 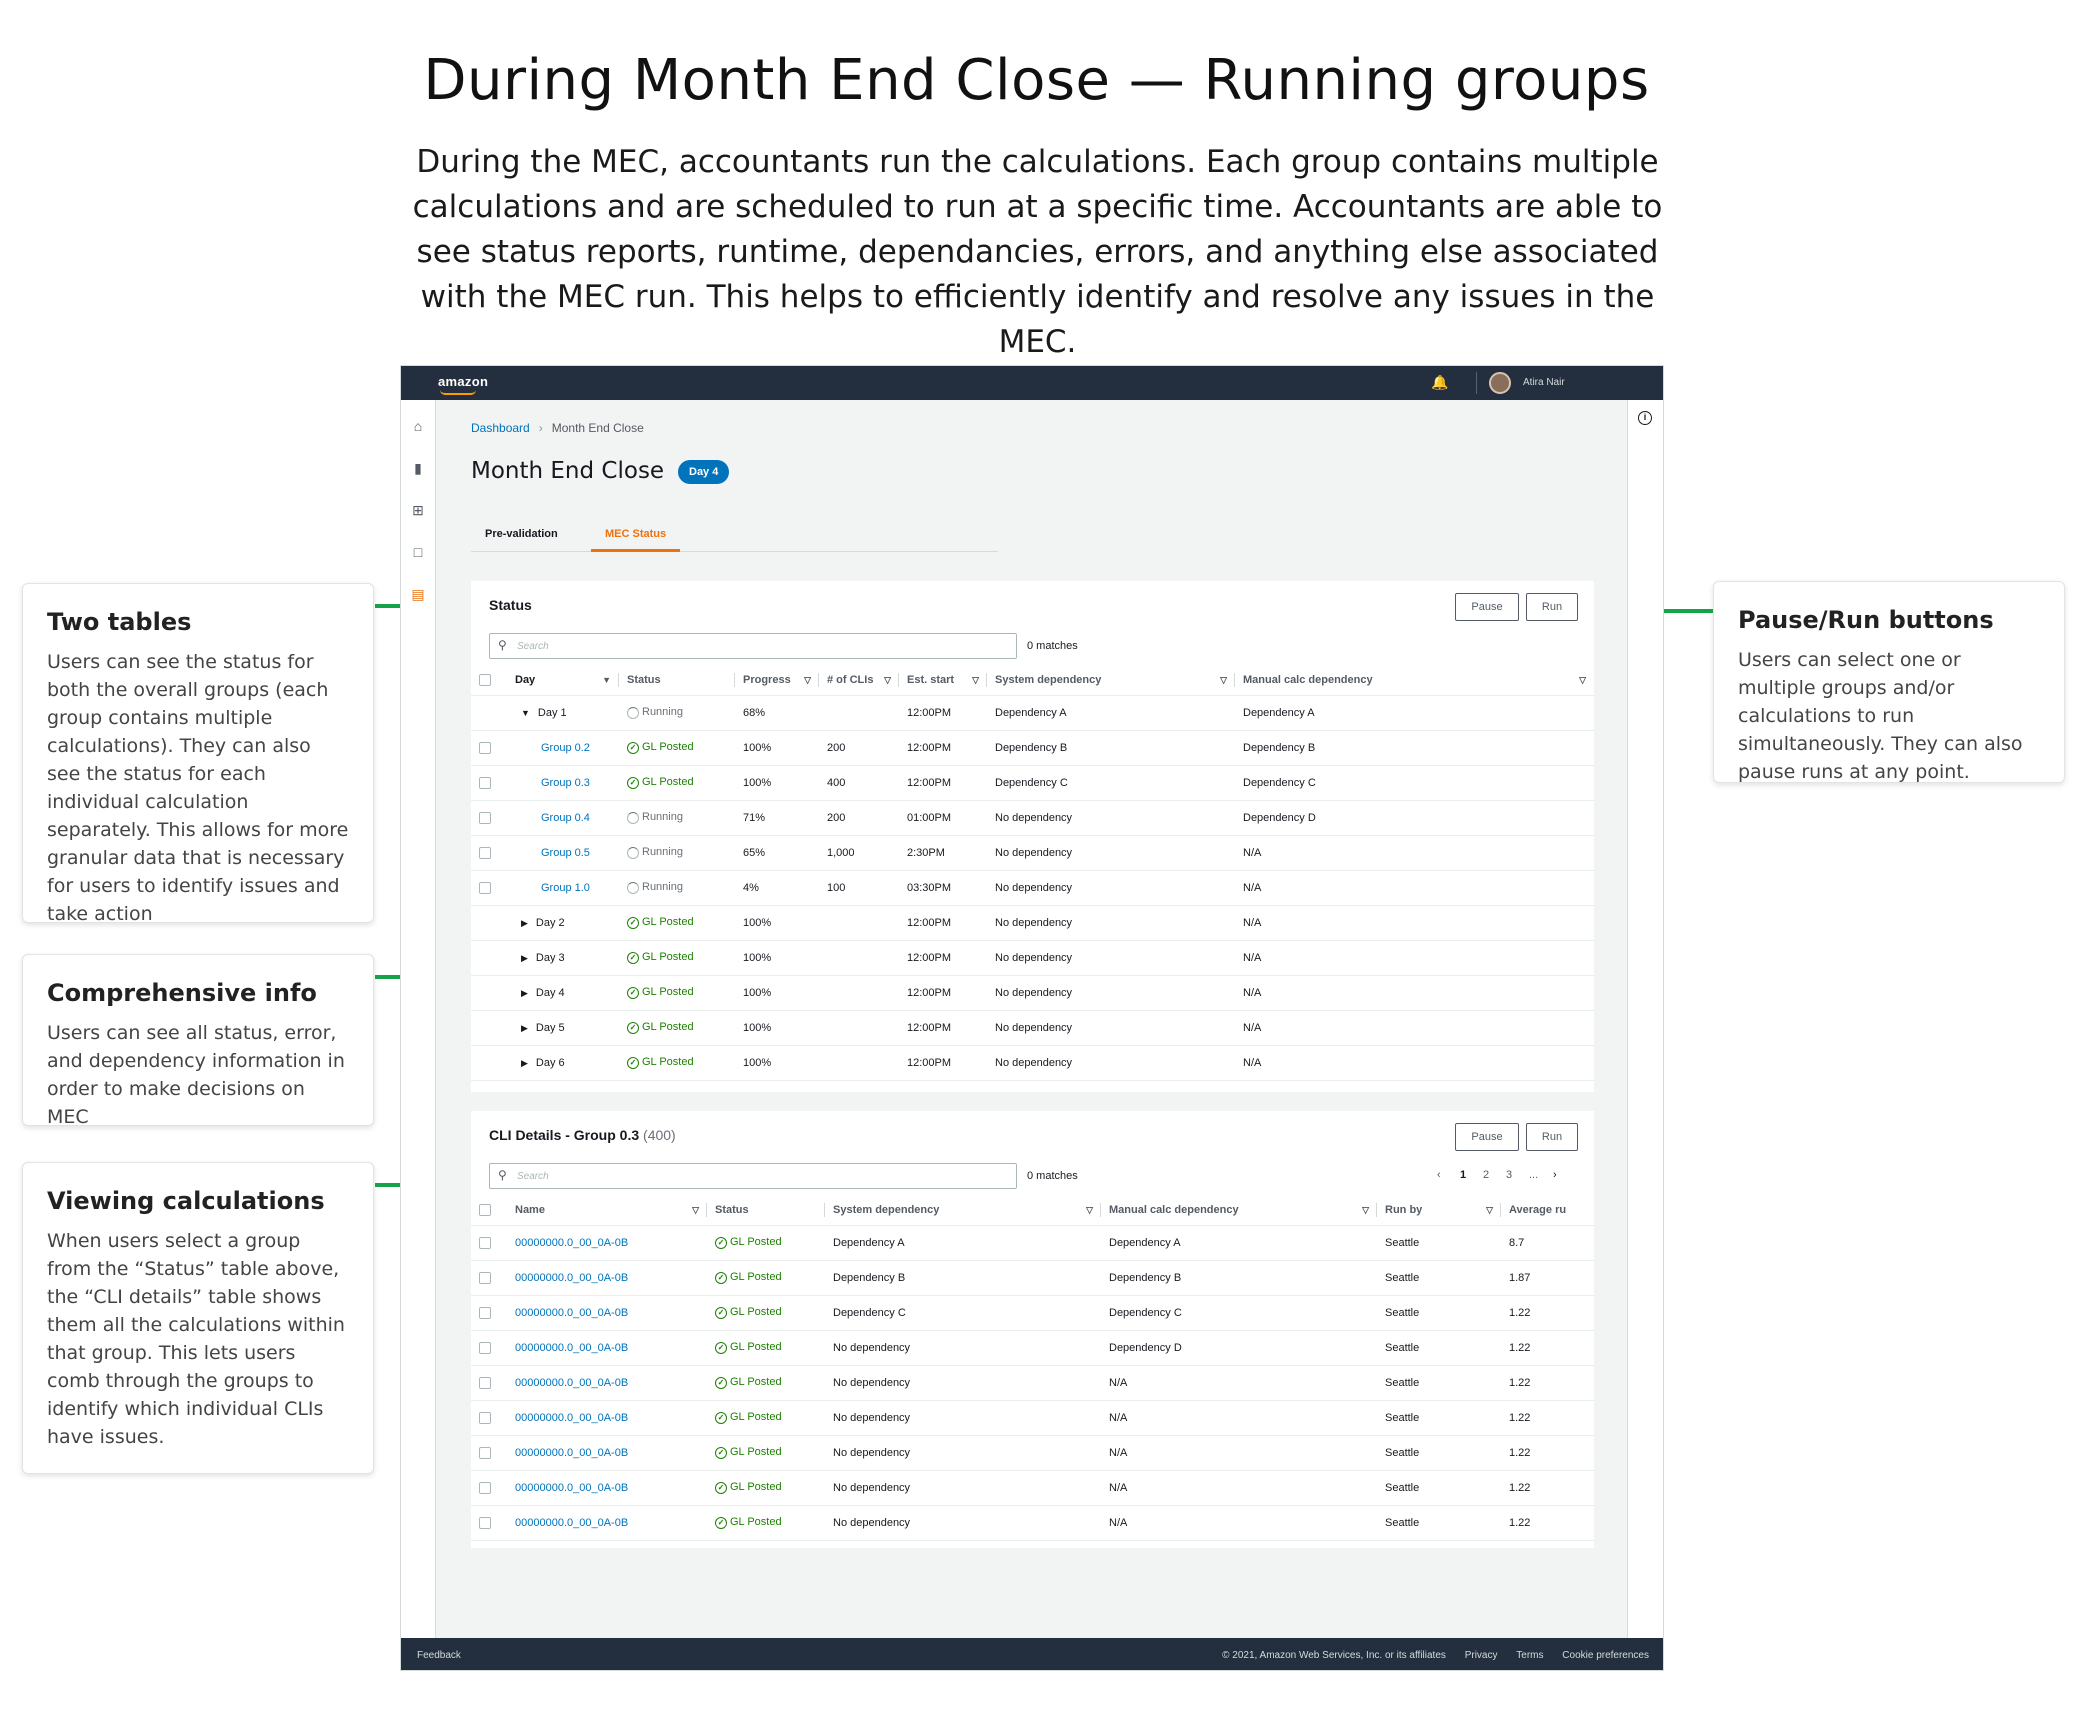 I want to click on group-link: Group 0.4, so click(x=565, y=817).